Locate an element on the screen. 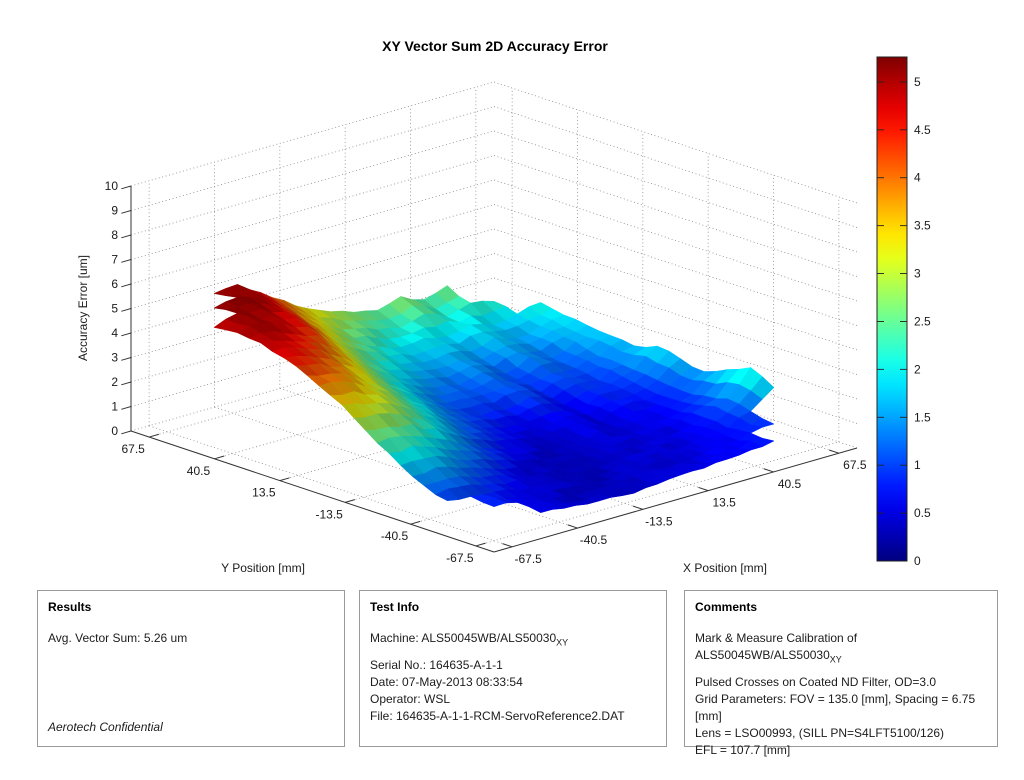  x-tick-label: -40.5 is located at coordinates (594, 540).